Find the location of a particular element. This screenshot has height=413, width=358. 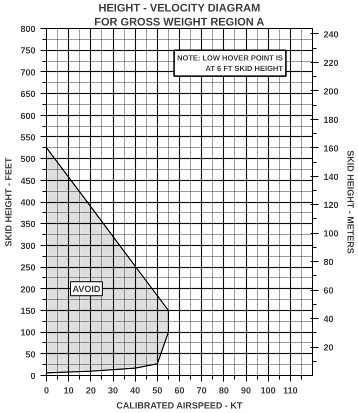

x-tick-label: 70 is located at coordinates (201, 391).